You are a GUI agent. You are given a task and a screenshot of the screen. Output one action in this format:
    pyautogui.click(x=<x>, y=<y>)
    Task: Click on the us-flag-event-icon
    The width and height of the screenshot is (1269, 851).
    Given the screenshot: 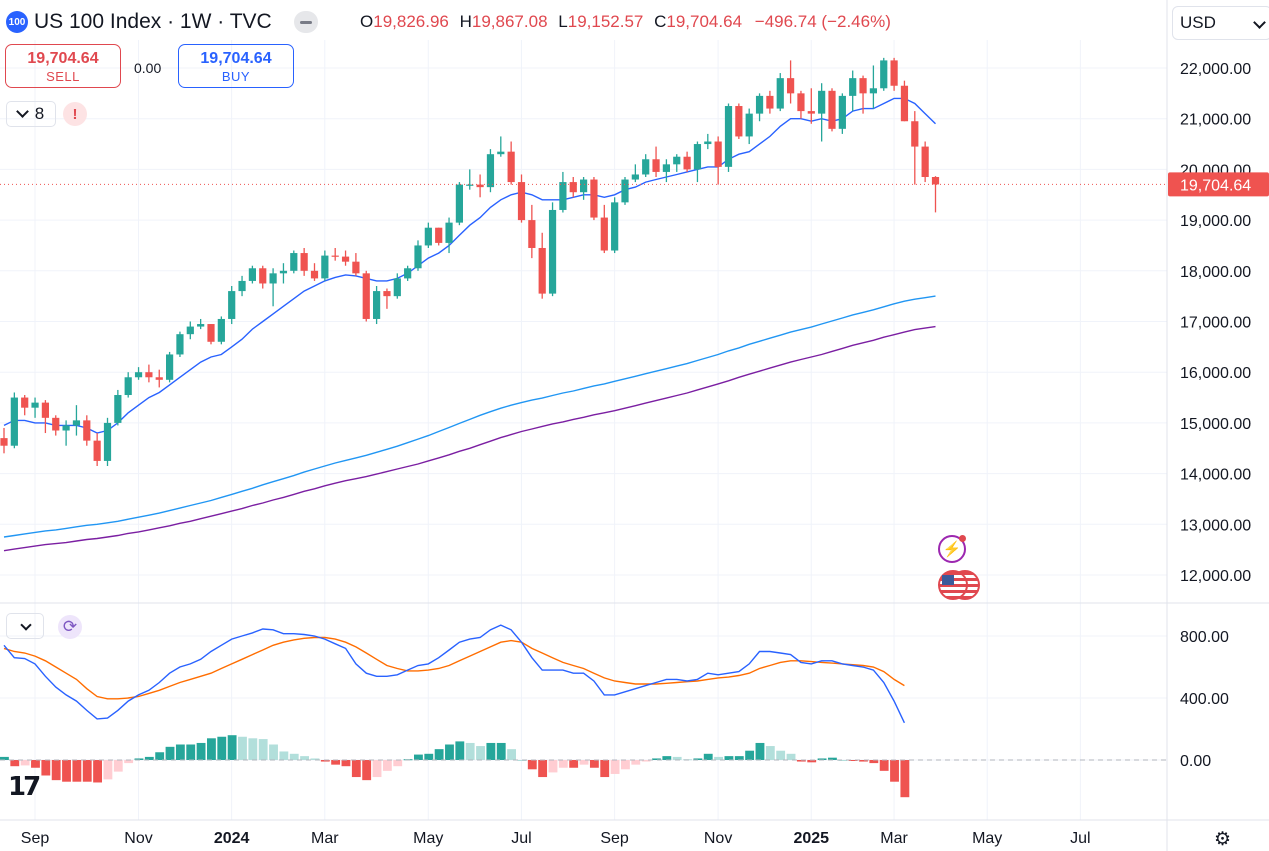 What is the action you would take?
    pyautogui.click(x=953, y=585)
    